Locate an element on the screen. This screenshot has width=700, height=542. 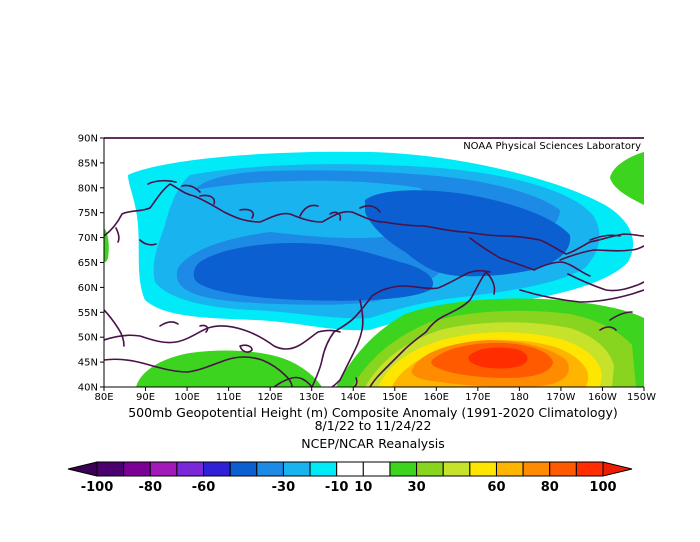
colorbar-label: 100 is located at coordinates (602, 487).